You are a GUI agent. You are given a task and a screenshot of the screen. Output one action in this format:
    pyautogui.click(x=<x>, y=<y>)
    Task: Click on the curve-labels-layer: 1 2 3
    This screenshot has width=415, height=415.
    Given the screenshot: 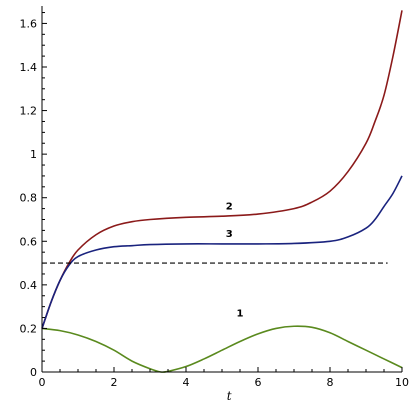 What is the action you would take?
    pyautogui.click(x=235, y=261)
    